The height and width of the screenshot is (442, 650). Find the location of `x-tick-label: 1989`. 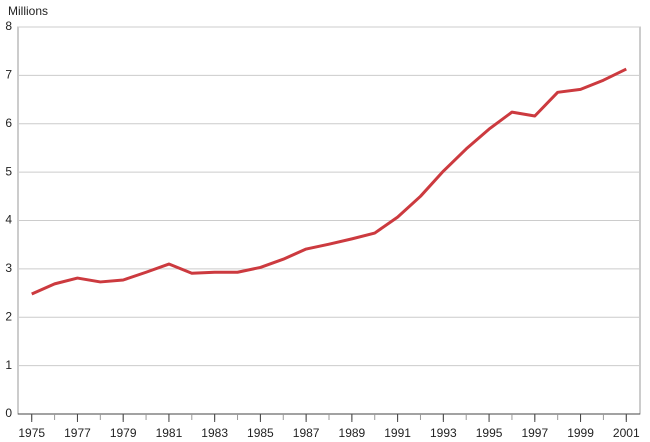

x-tick-label: 1989 is located at coordinates (352, 433).